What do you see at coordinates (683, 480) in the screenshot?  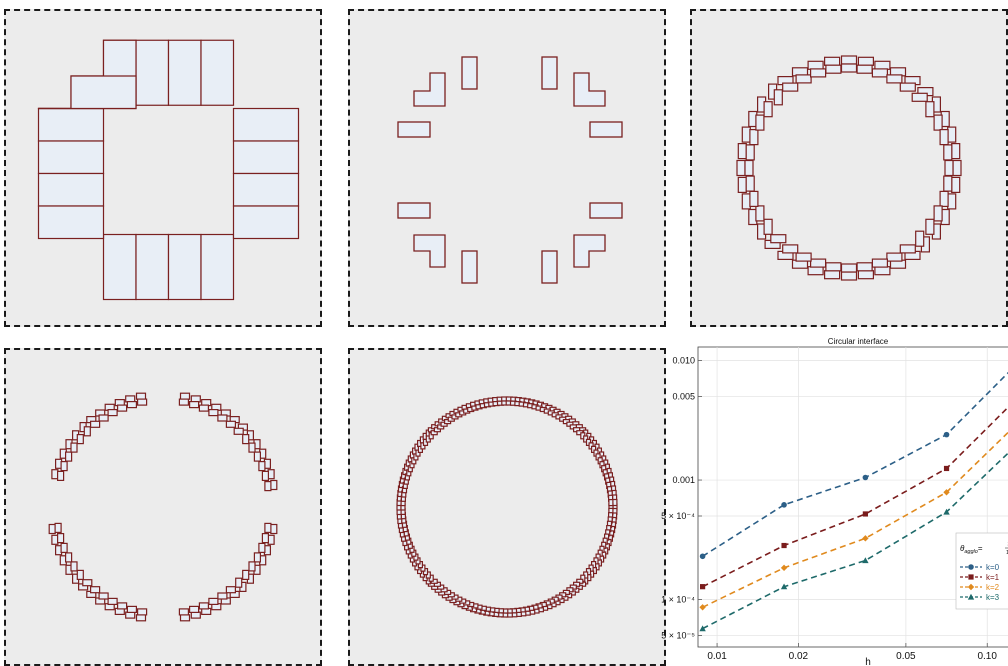 I see `y-tick-label: 0.001` at bounding box center [683, 480].